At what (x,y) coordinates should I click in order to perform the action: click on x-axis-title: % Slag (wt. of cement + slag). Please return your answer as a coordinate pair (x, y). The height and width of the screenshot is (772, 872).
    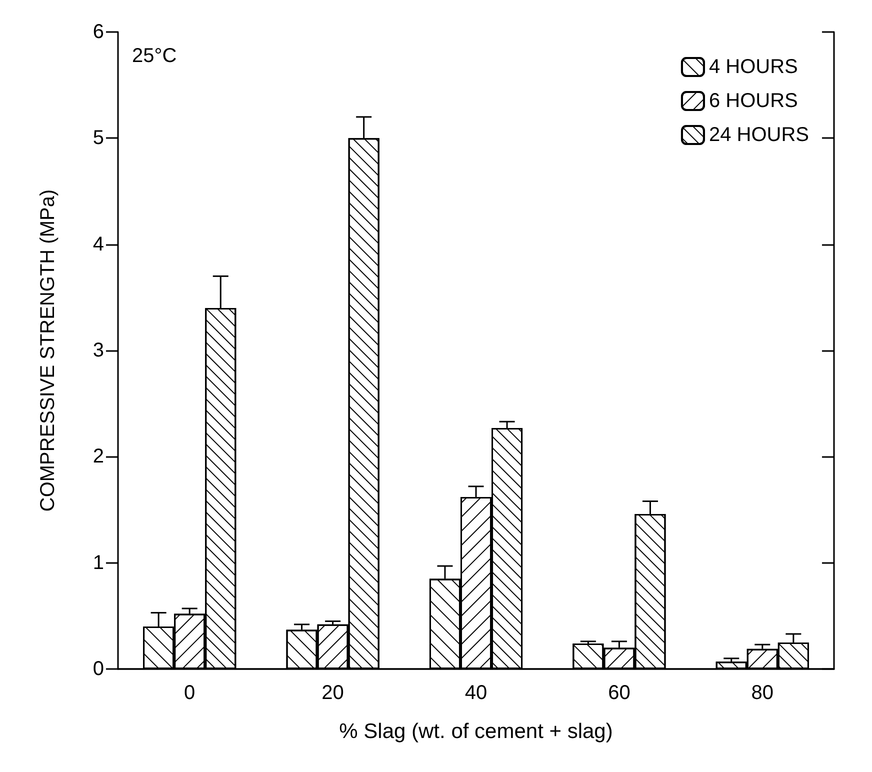
    Looking at the image, I should click on (476, 731).